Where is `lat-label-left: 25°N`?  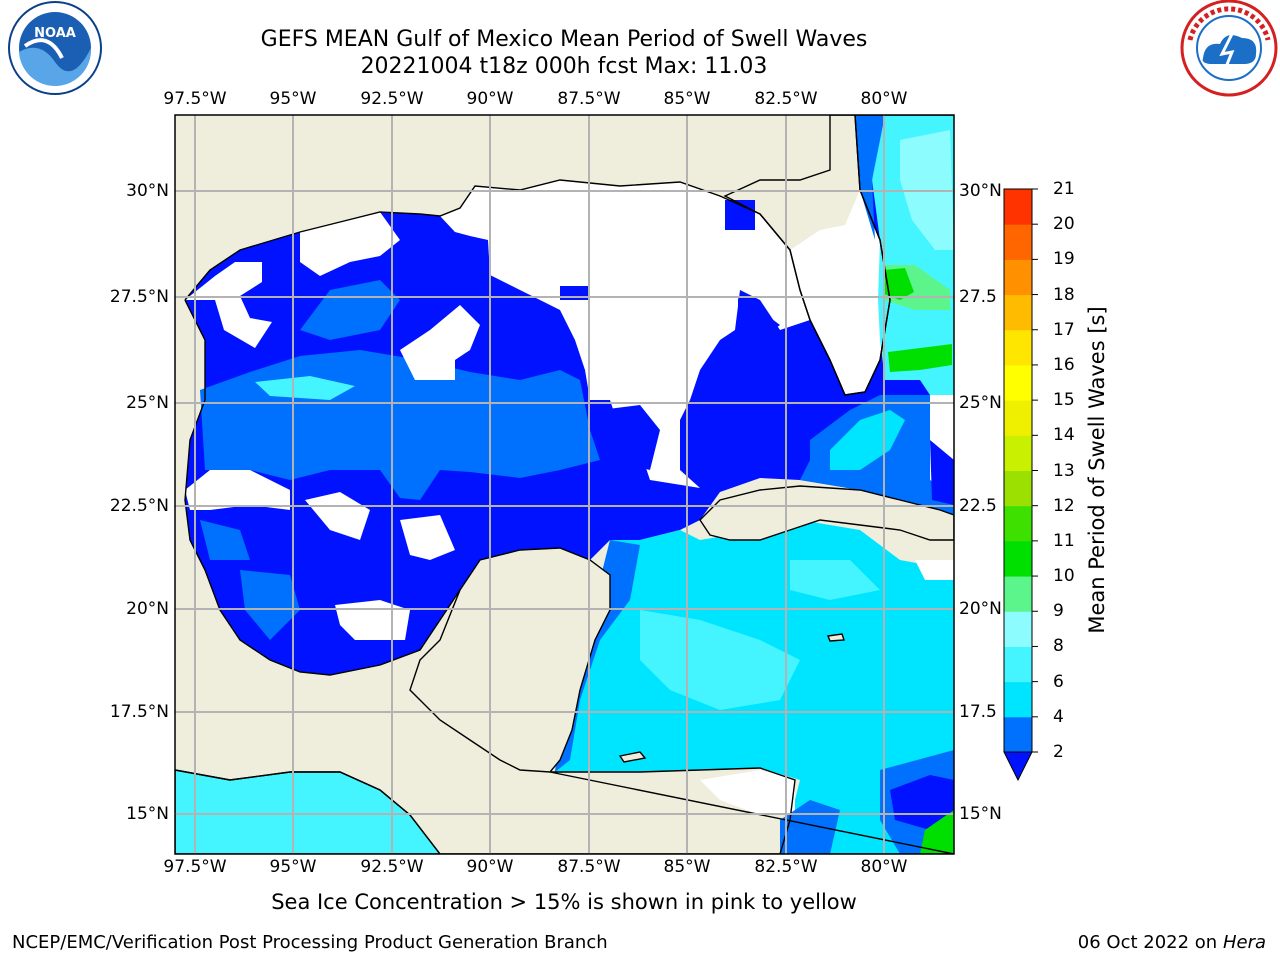
lat-label-left: 25°N is located at coordinates (147, 403).